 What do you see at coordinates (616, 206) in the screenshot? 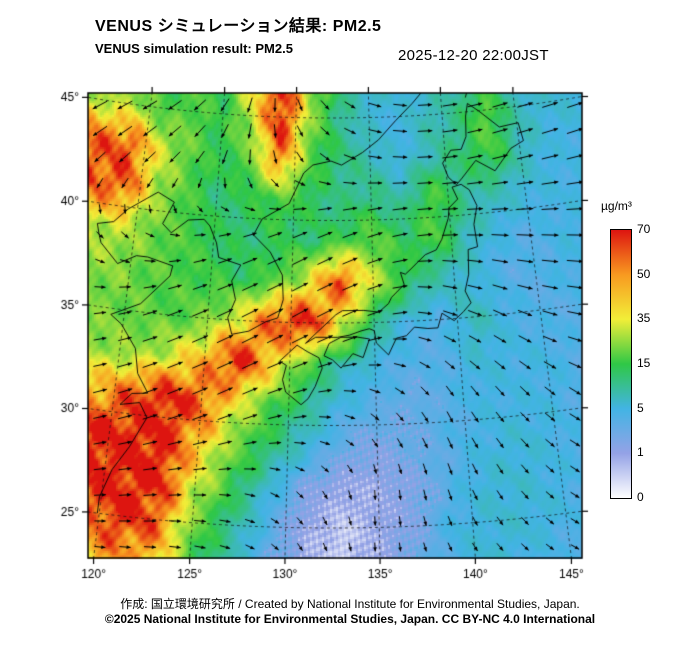
I see `colorbar-unit-label: µg/m³` at bounding box center [616, 206].